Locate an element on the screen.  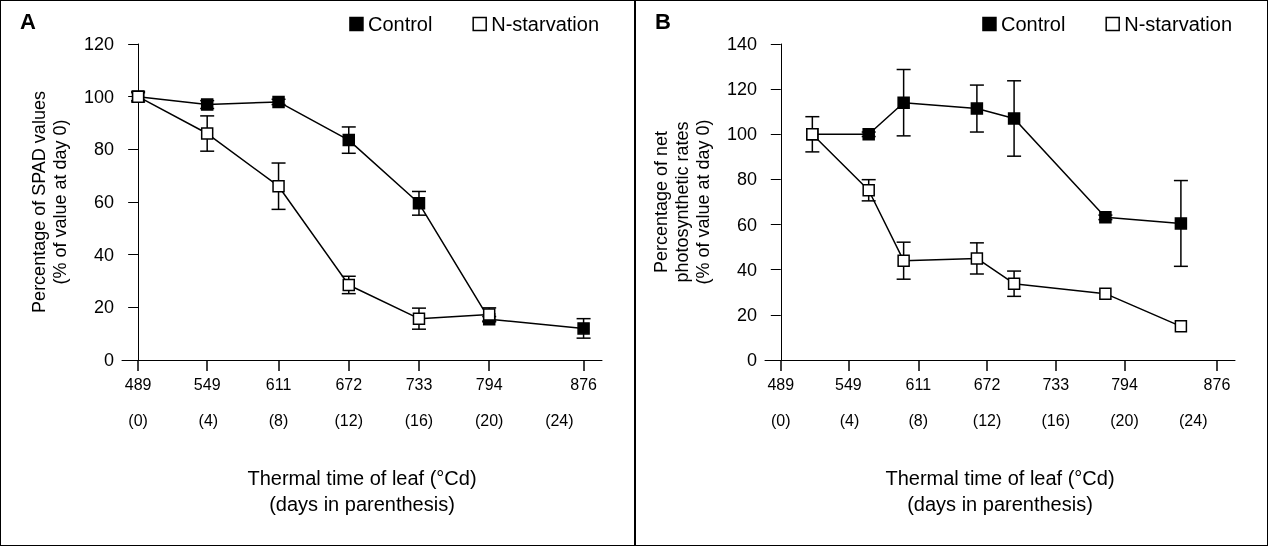
y-axis-title: Percentage of net photosynthetic rates (% of value at day 0) is located at coordinates (681, 202).